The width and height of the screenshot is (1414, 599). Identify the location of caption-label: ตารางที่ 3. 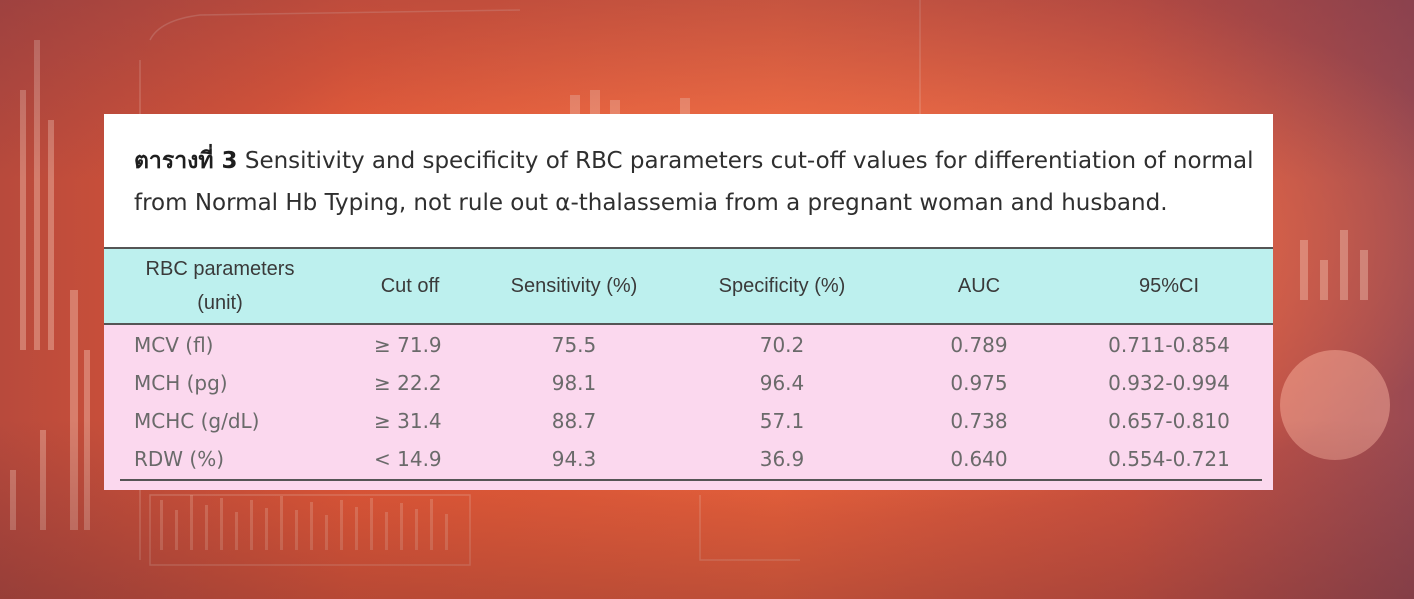
(186, 161).